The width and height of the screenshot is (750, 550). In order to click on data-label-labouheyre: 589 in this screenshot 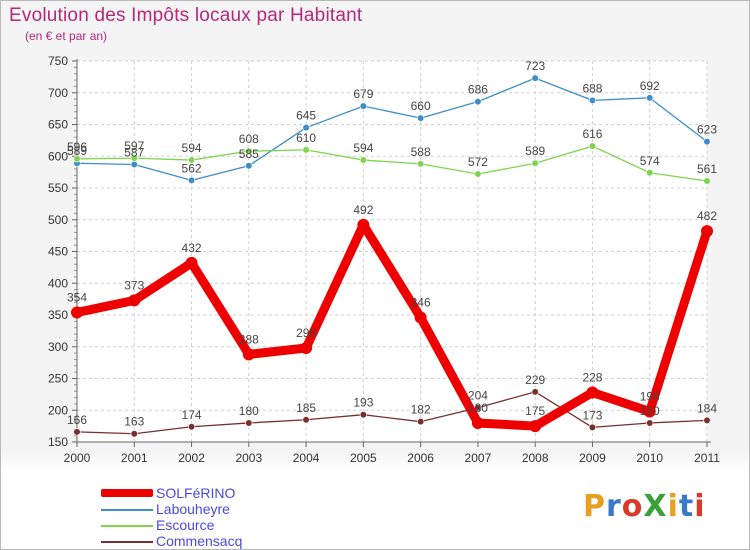, I will do `click(77, 151)`.